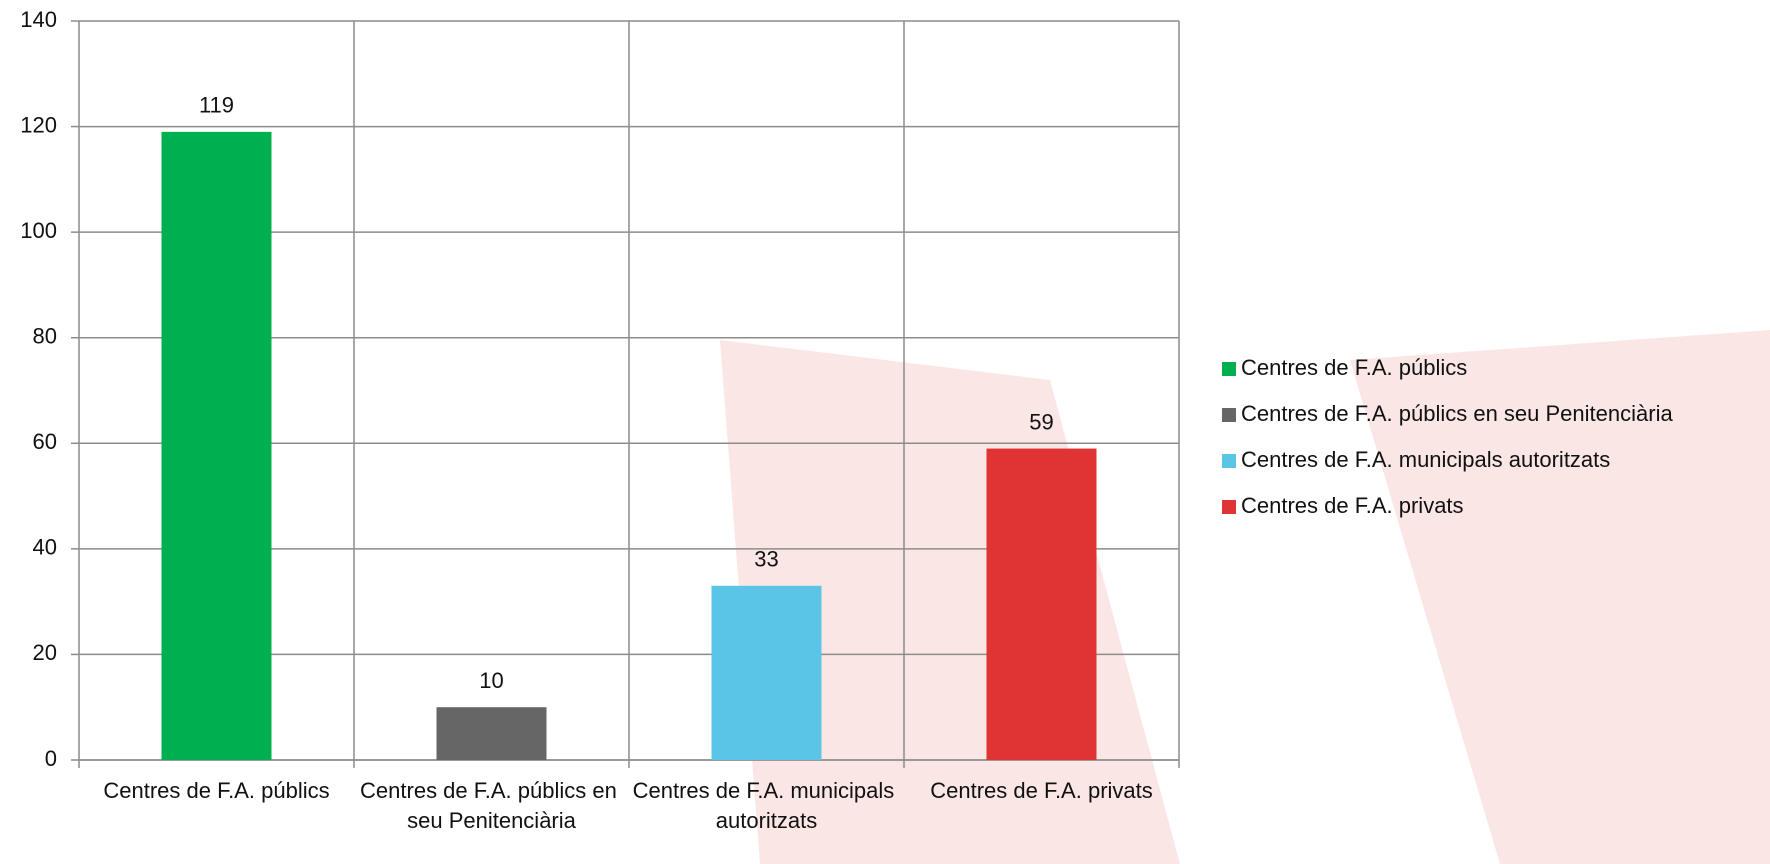 The width and height of the screenshot is (1770, 864). I want to click on y-tick-label: 120, so click(38, 124).